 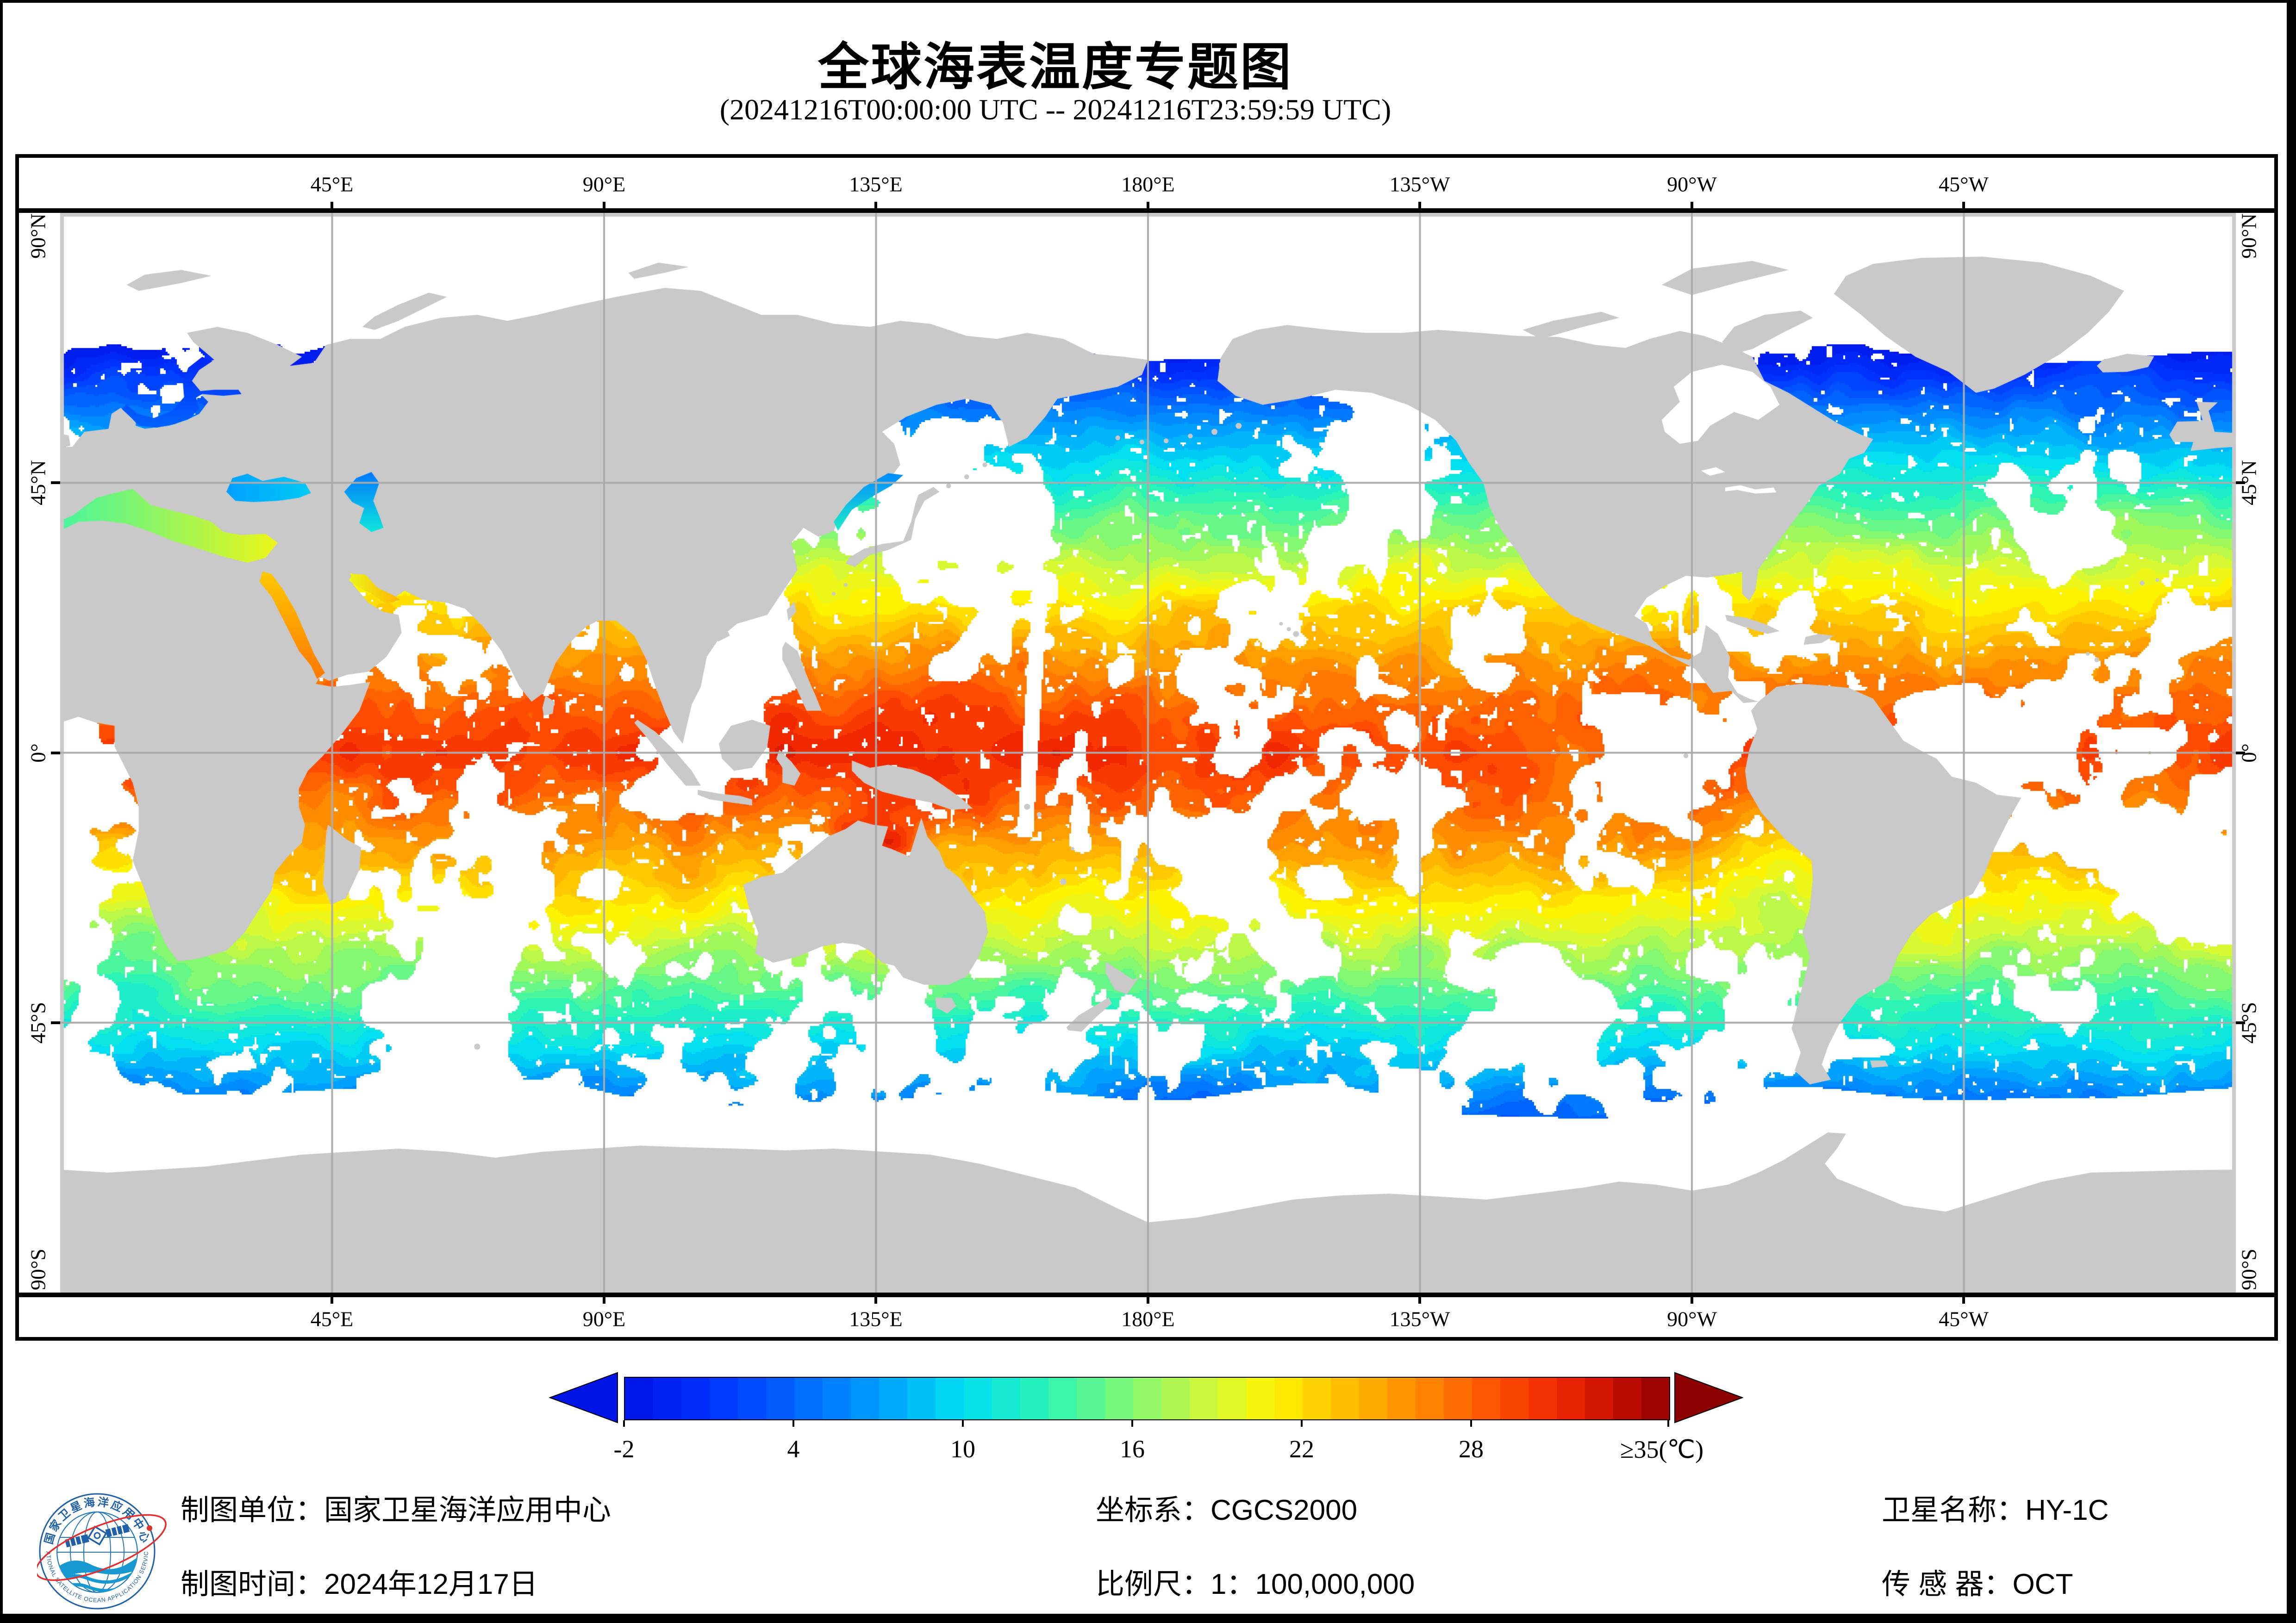 What do you see at coordinates (38, 1269) in the screenshot?
I see `lat-label-left-90s: 90°S` at bounding box center [38, 1269].